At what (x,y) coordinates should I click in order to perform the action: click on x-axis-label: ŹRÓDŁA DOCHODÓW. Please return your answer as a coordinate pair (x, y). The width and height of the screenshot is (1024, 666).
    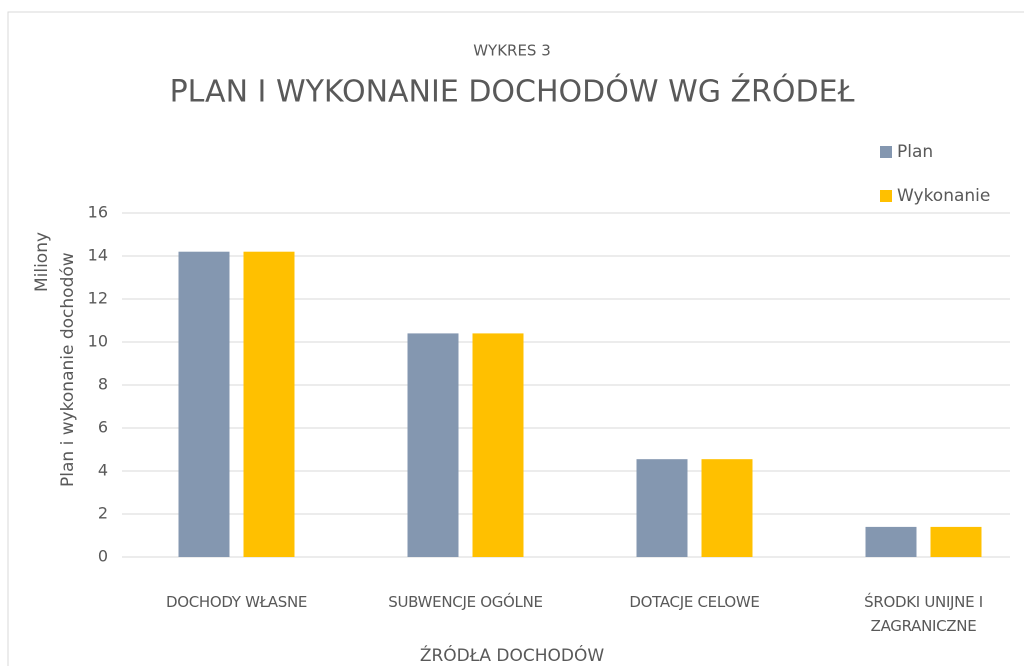
    Looking at the image, I should click on (512, 655).